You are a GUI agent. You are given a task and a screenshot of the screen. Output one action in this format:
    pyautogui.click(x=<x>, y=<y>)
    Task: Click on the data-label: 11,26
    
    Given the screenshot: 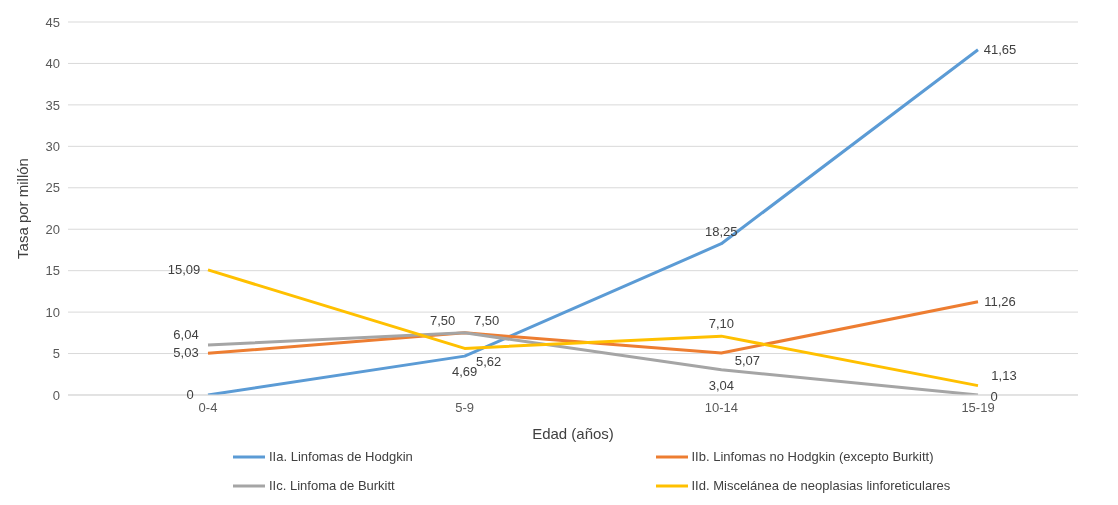 What is the action you would take?
    pyautogui.click(x=1000, y=301)
    